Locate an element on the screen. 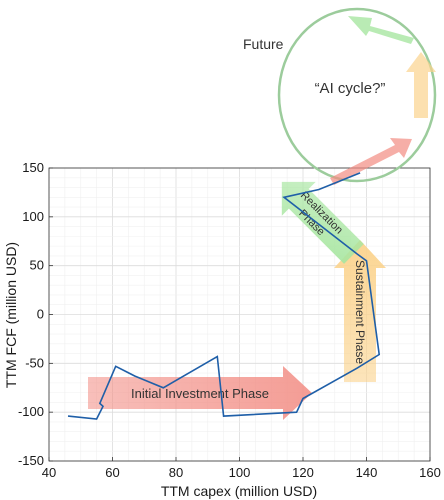  y-tick-label: -150 is located at coordinates (31, 460).